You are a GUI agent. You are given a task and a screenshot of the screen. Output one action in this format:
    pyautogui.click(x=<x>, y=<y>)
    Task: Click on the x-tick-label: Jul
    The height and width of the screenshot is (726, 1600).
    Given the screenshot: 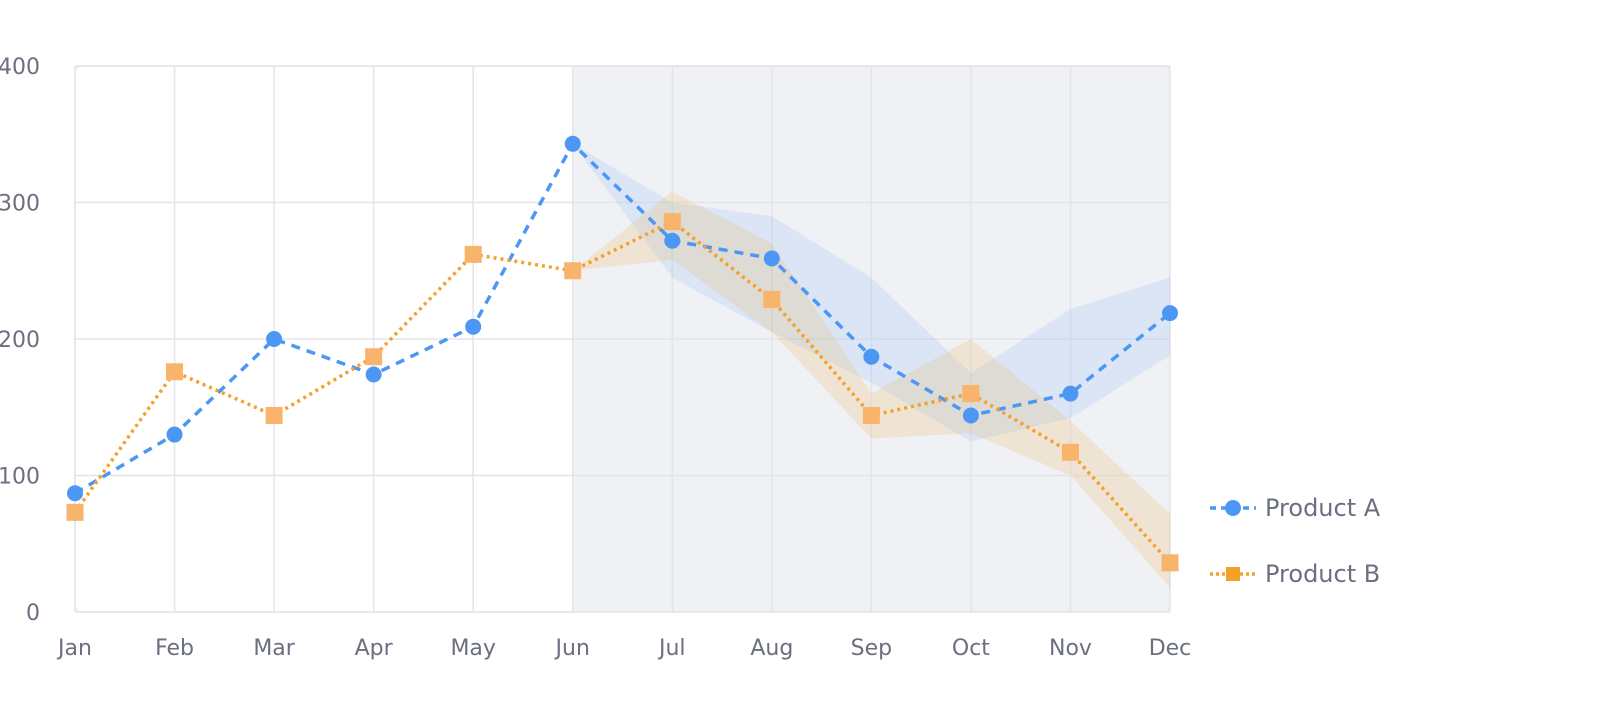 What is the action you would take?
    pyautogui.click(x=671, y=648)
    